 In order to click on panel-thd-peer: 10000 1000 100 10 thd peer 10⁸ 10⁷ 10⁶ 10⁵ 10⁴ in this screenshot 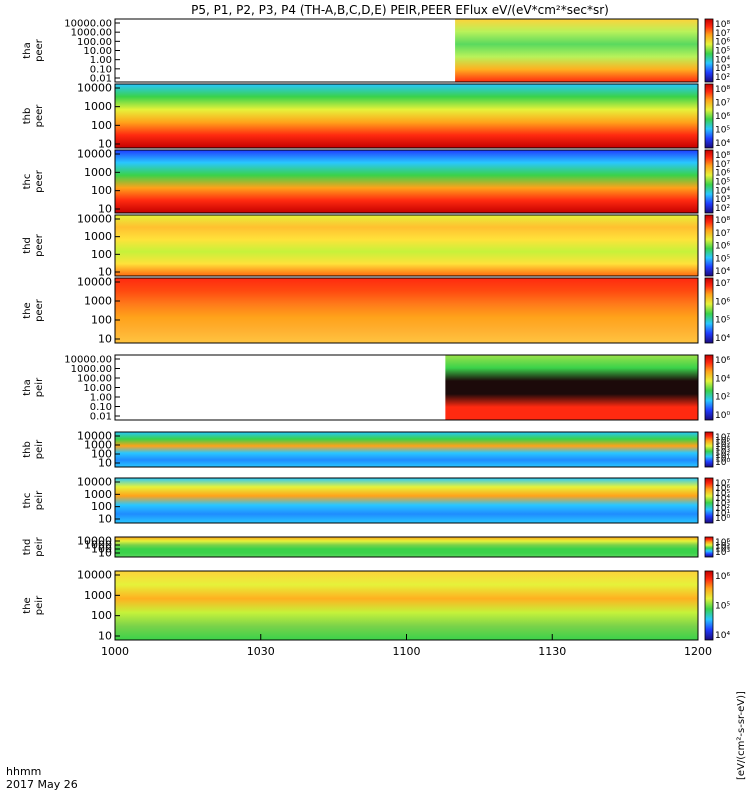, I will do `click(376, 246)`.